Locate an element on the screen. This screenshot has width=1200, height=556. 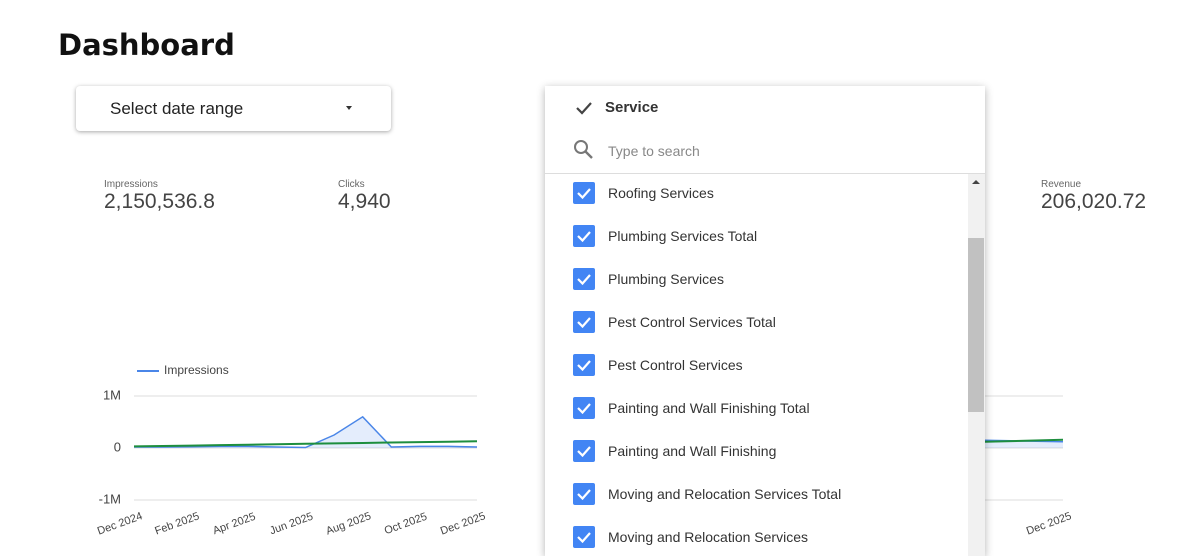
option-label: Painting and Wall Finishing is located at coordinates (692, 451).